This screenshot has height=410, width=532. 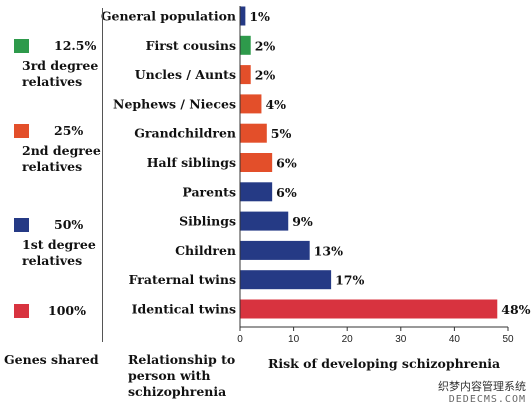 What do you see at coordinates (207, 221) in the screenshot?
I see `category-label: Siblings` at bounding box center [207, 221].